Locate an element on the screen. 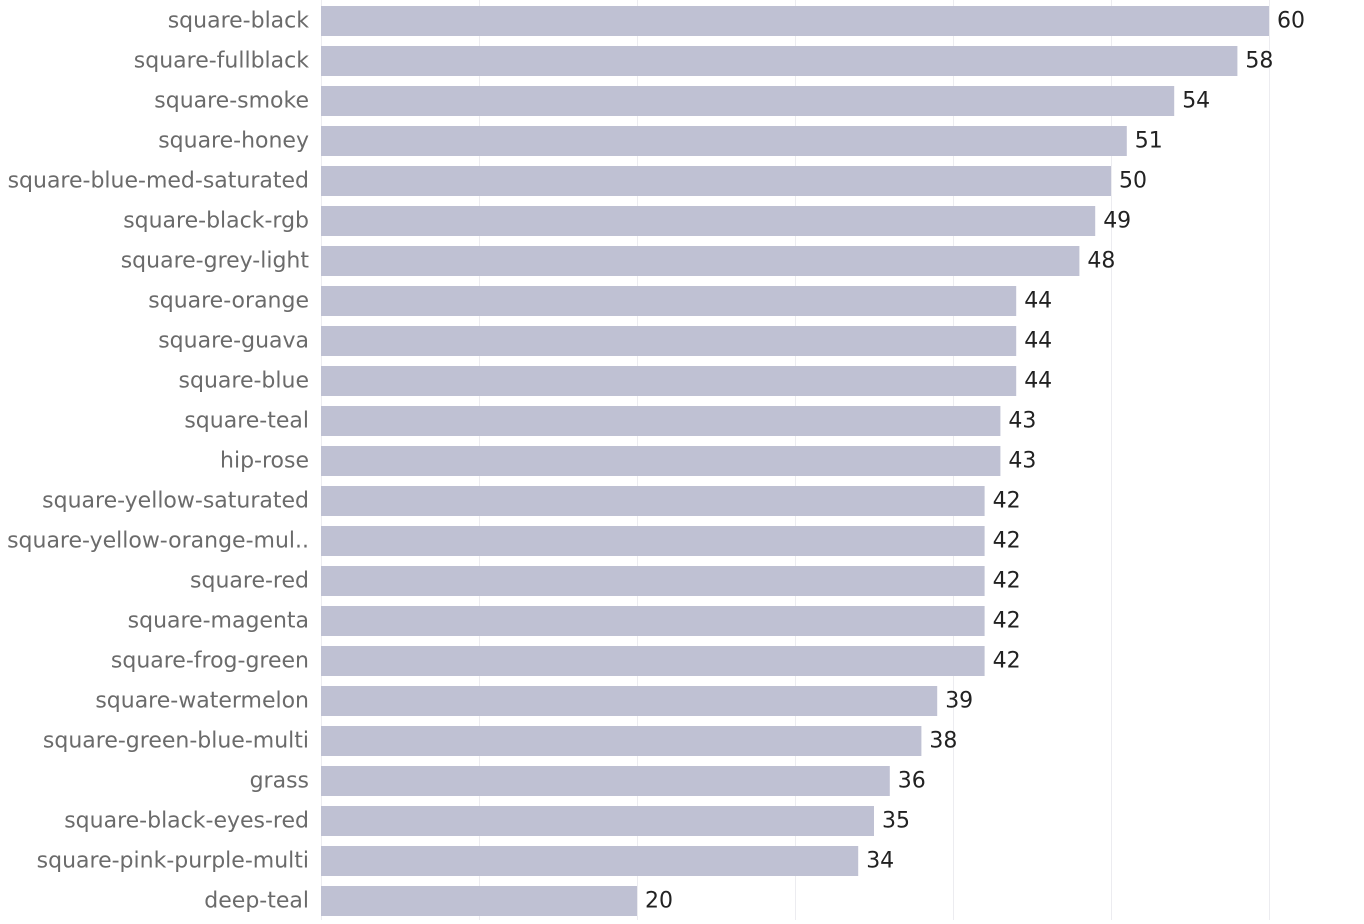 The width and height of the screenshot is (1364, 924). category-label: square-smoke is located at coordinates (231, 101).